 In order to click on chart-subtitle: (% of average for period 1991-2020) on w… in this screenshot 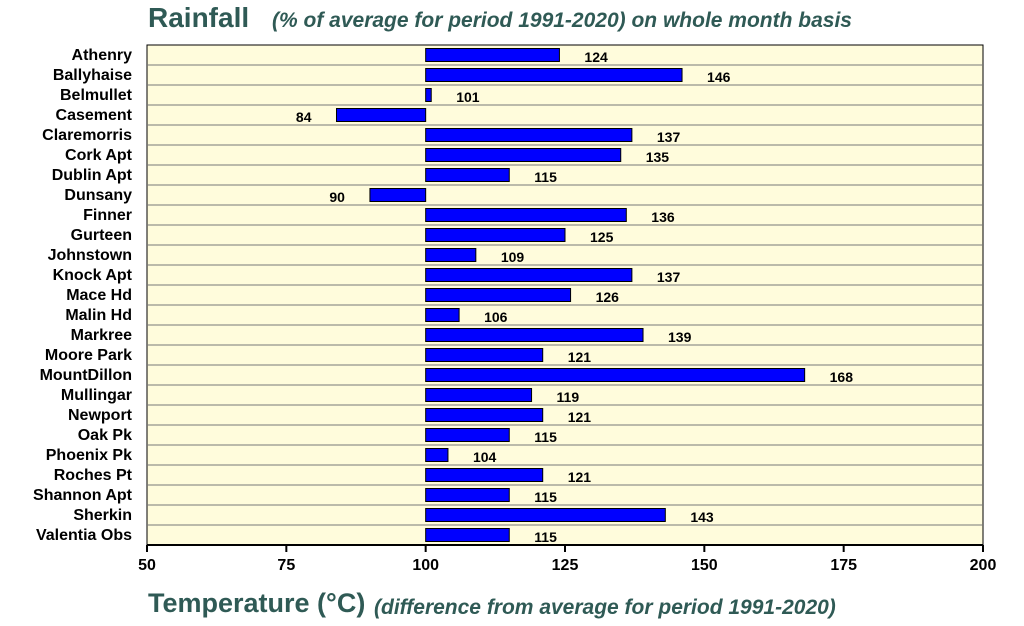, I will do `click(562, 20)`.